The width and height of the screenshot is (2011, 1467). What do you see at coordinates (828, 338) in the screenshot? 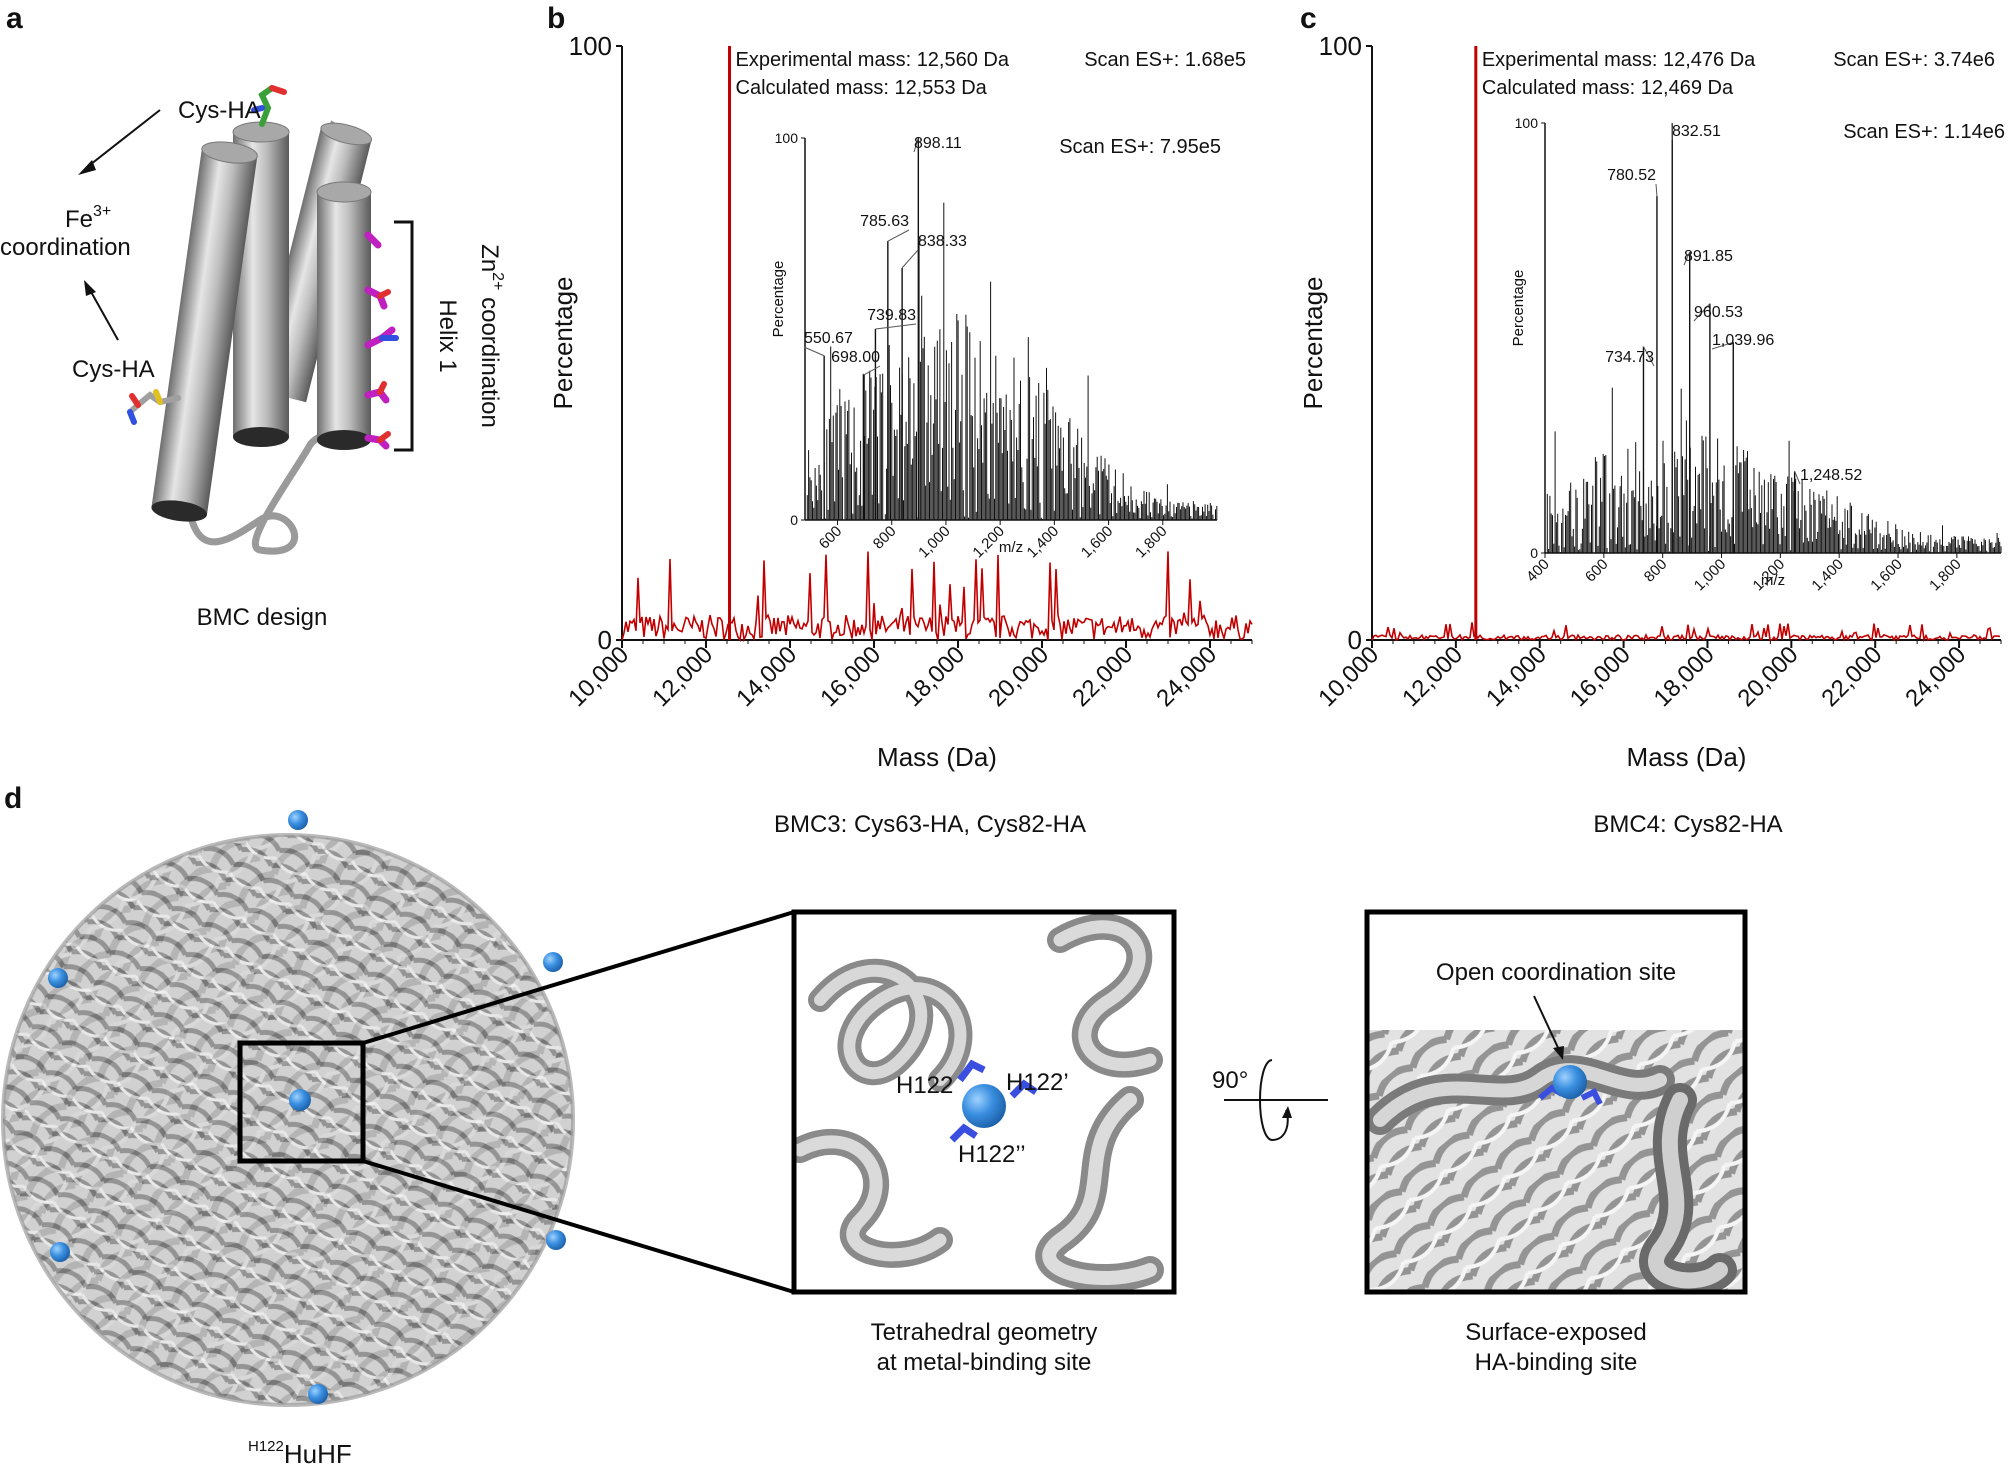
I see `inset-peak-label: 550.67` at bounding box center [828, 338].